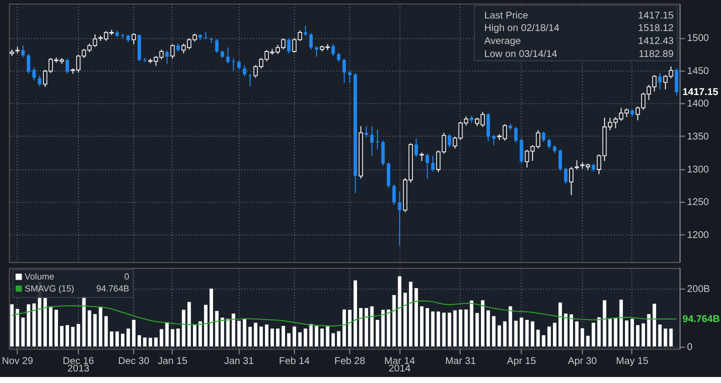 The image size is (721, 383). Describe the element at coordinates (700, 92) in the screenshot. I see `text: 1417.15` at that location.